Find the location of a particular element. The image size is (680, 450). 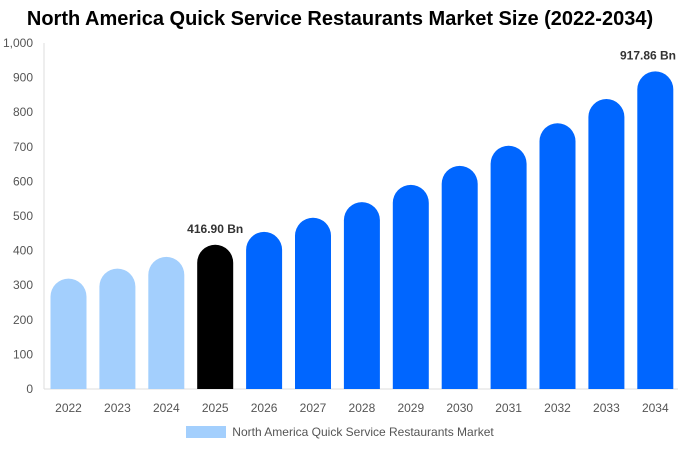

x-tick-label: 2026 is located at coordinates (264, 408).